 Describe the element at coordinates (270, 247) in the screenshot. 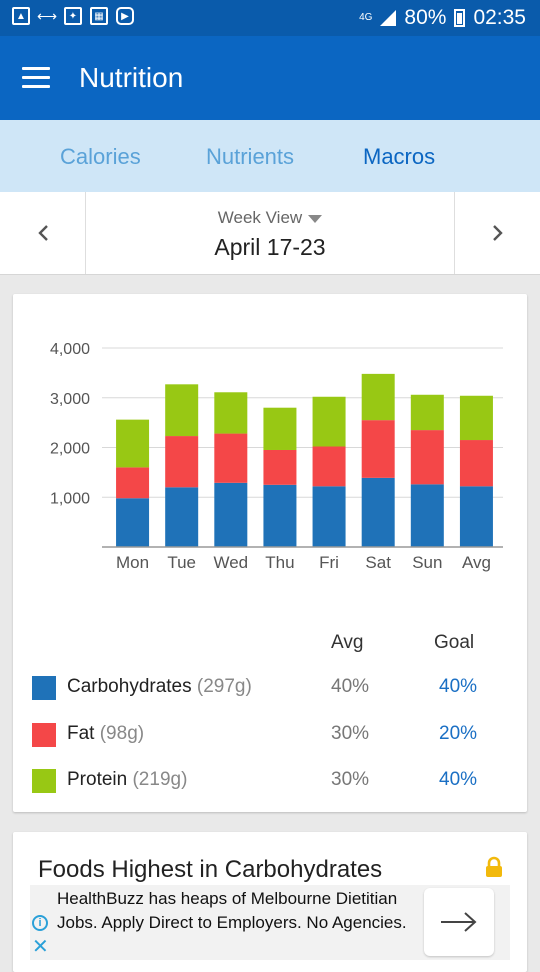

I see `week-range: April 17-23` at that location.